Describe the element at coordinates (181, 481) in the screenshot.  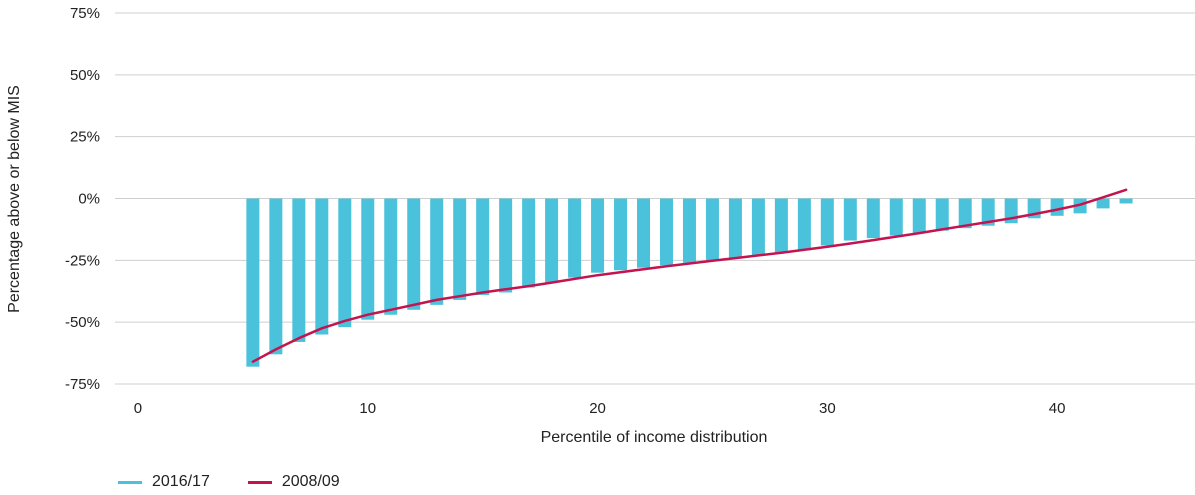
I see `legend-label-2016-17: 2016/17` at that location.